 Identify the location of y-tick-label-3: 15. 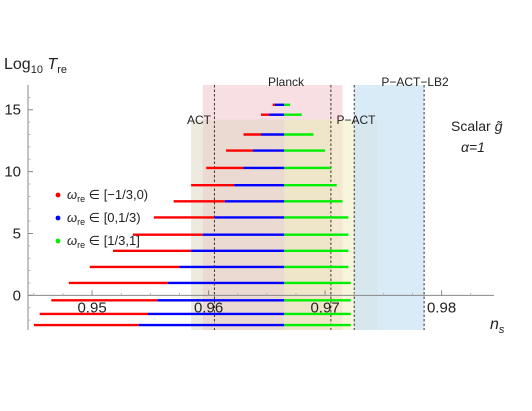
(12, 110).